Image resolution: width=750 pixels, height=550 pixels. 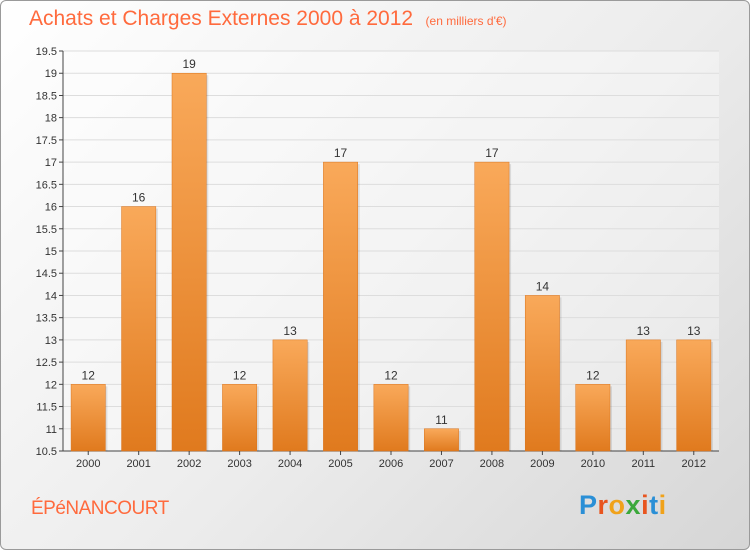 What do you see at coordinates (593, 464) in the screenshot?
I see `x-tick-label: 2010` at bounding box center [593, 464].